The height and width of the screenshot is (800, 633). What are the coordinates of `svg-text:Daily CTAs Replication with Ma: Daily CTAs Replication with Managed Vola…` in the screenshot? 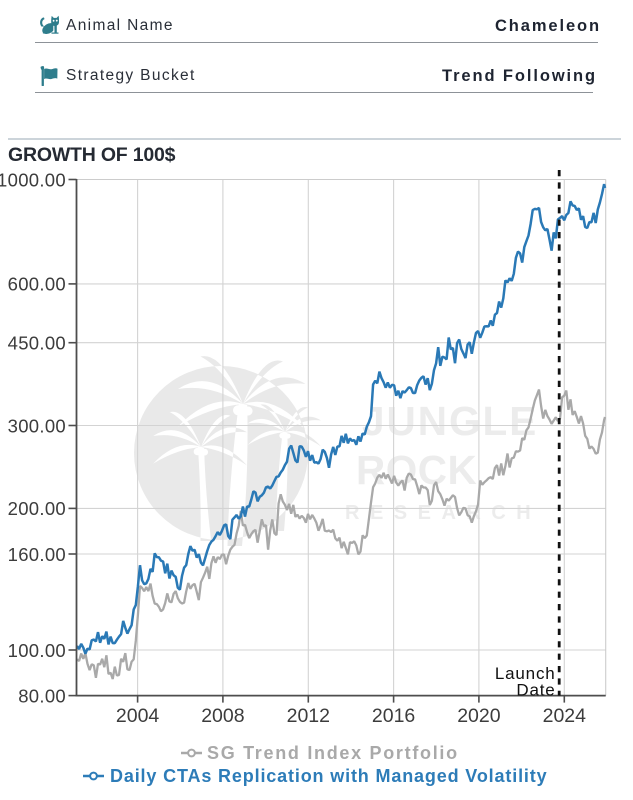 It's located at (329, 776).